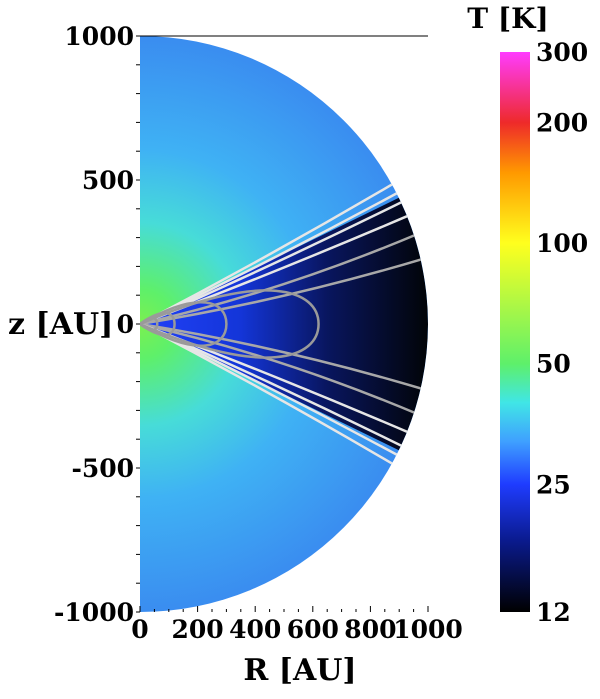 This screenshot has width=600, height=699. I want to click on x-minor-ticks, so click(284, 609).